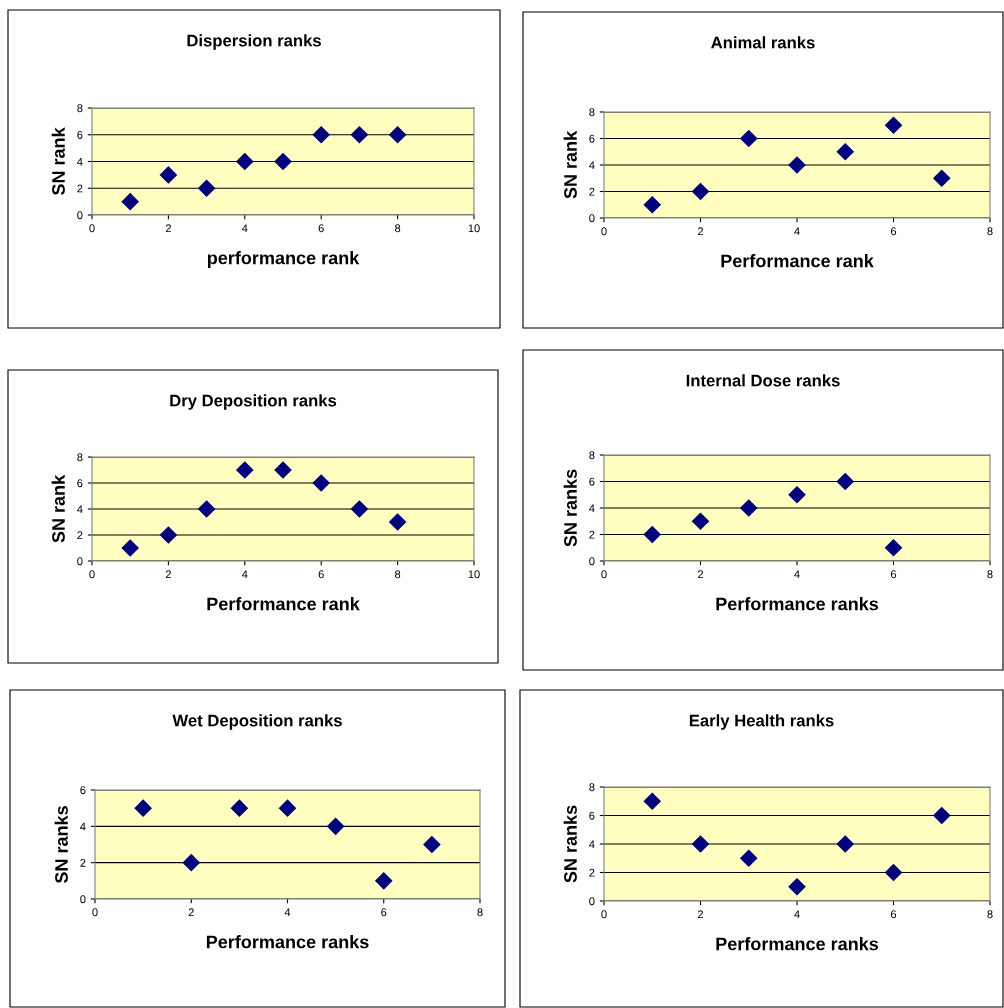 Image resolution: width=1004 pixels, height=1008 pixels. I want to click on chart-title: Dry Deposition ranks, so click(253, 402).